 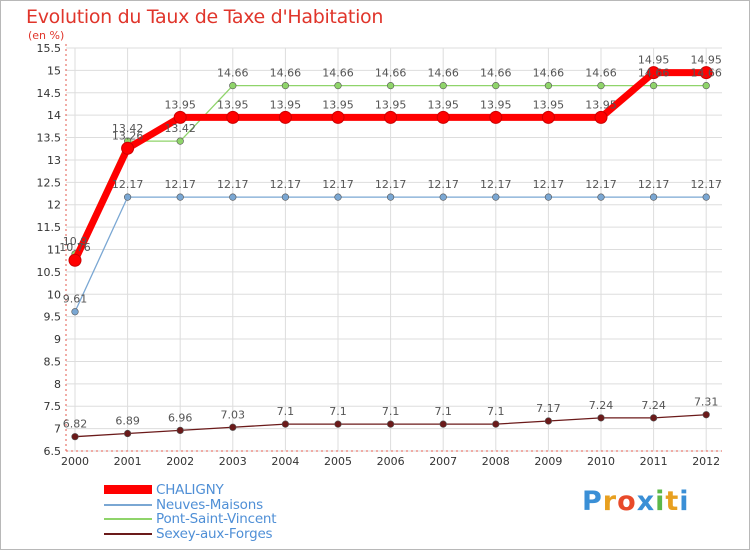 I want to click on y-tick-label: 8.5, so click(x=53, y=361).